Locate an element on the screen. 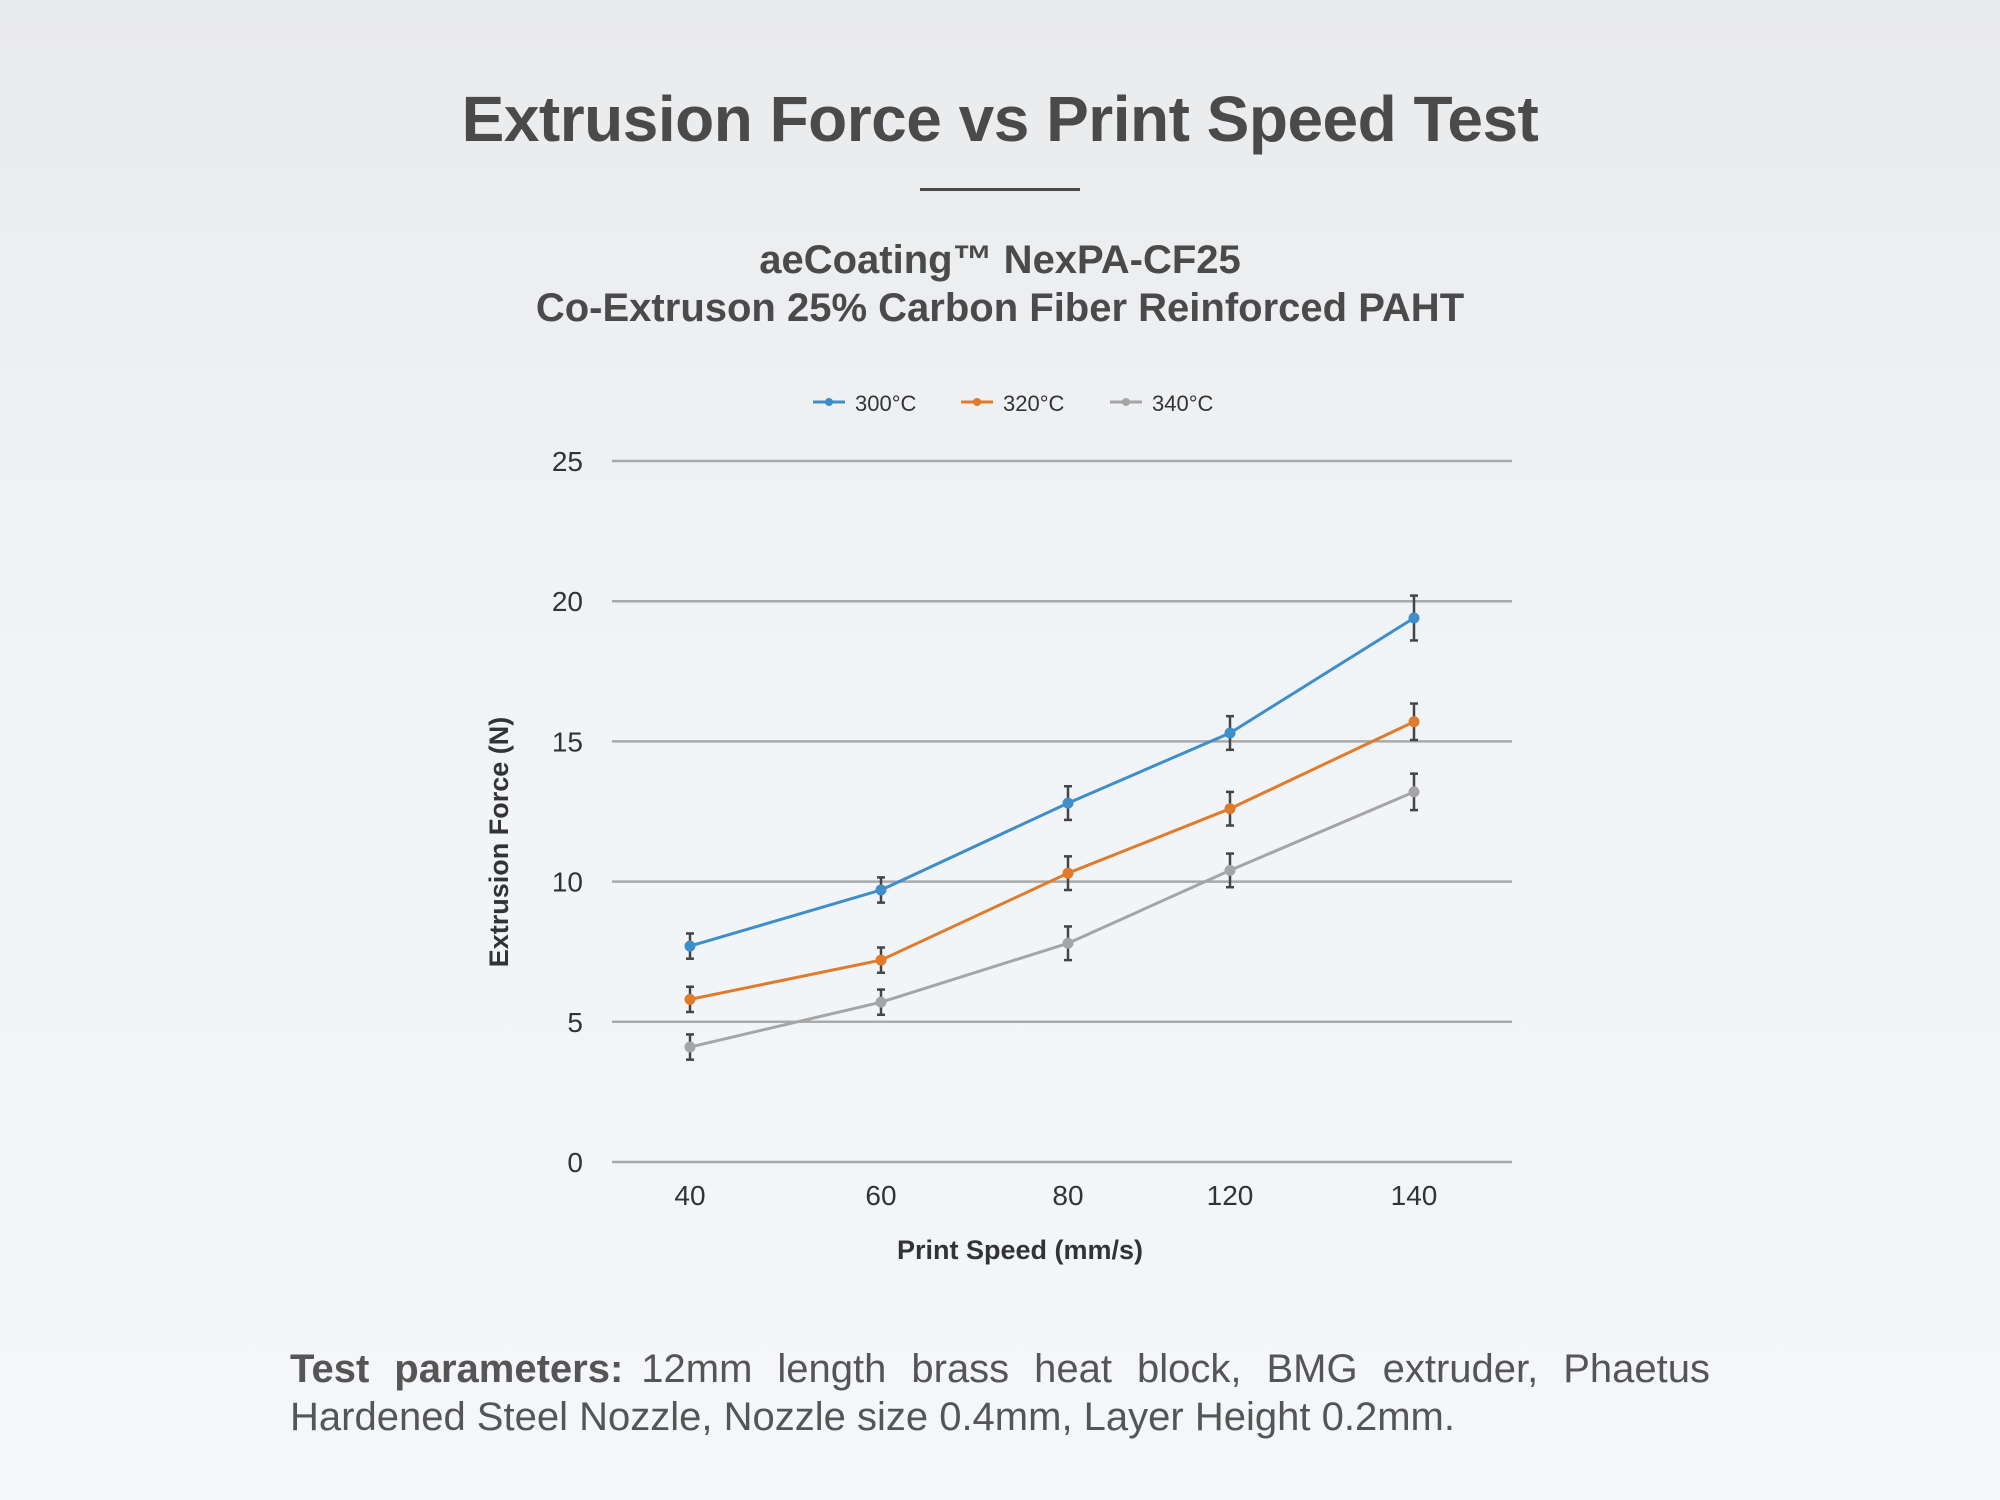 Image resolution: width=2000 pixels, height=1500 pixels. x-tick-label: 40 is located at coordinates (689, 1195).